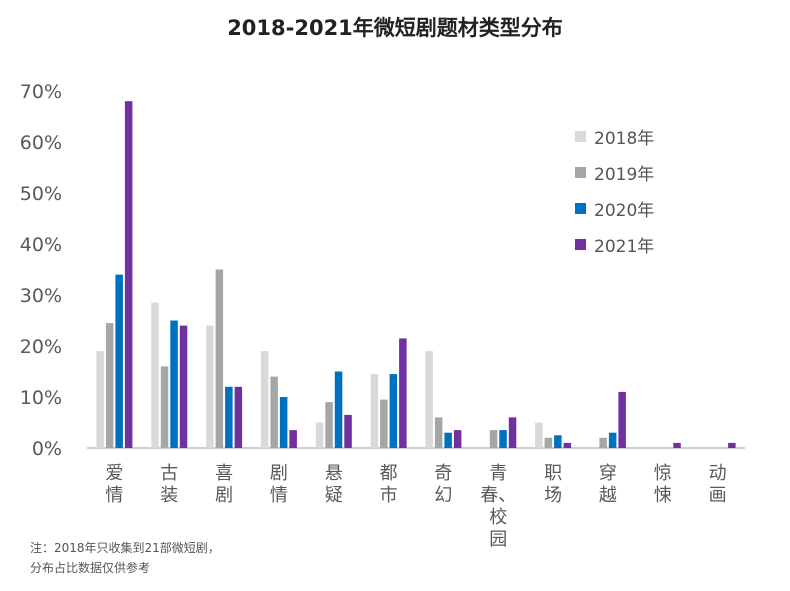  I want to click on x-tick-label: 动画, so click(718, 484).